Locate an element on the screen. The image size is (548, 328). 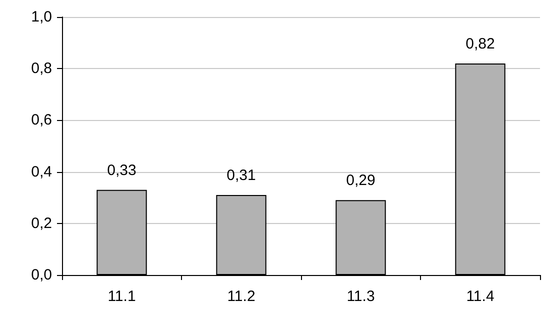
data-label: 0,31 is located at coordinates (241, 175).